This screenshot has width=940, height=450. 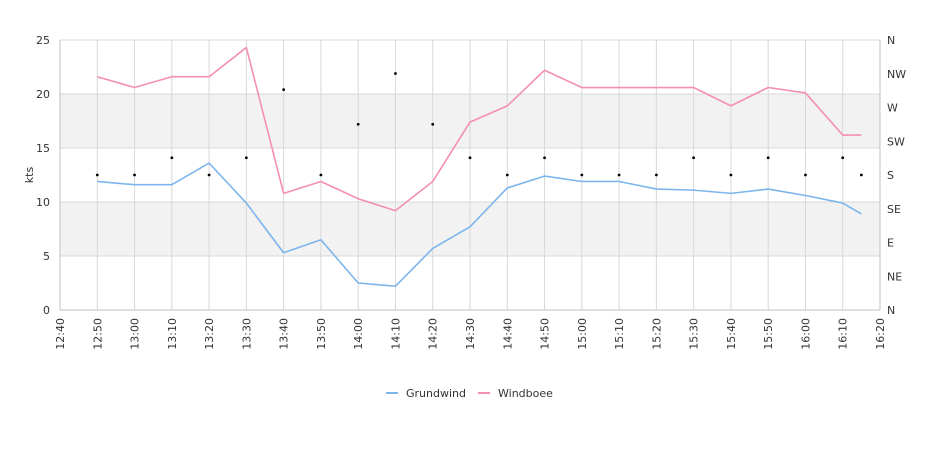 I want to click on x-tick-label: 16:10, so click(x=843, y=334).